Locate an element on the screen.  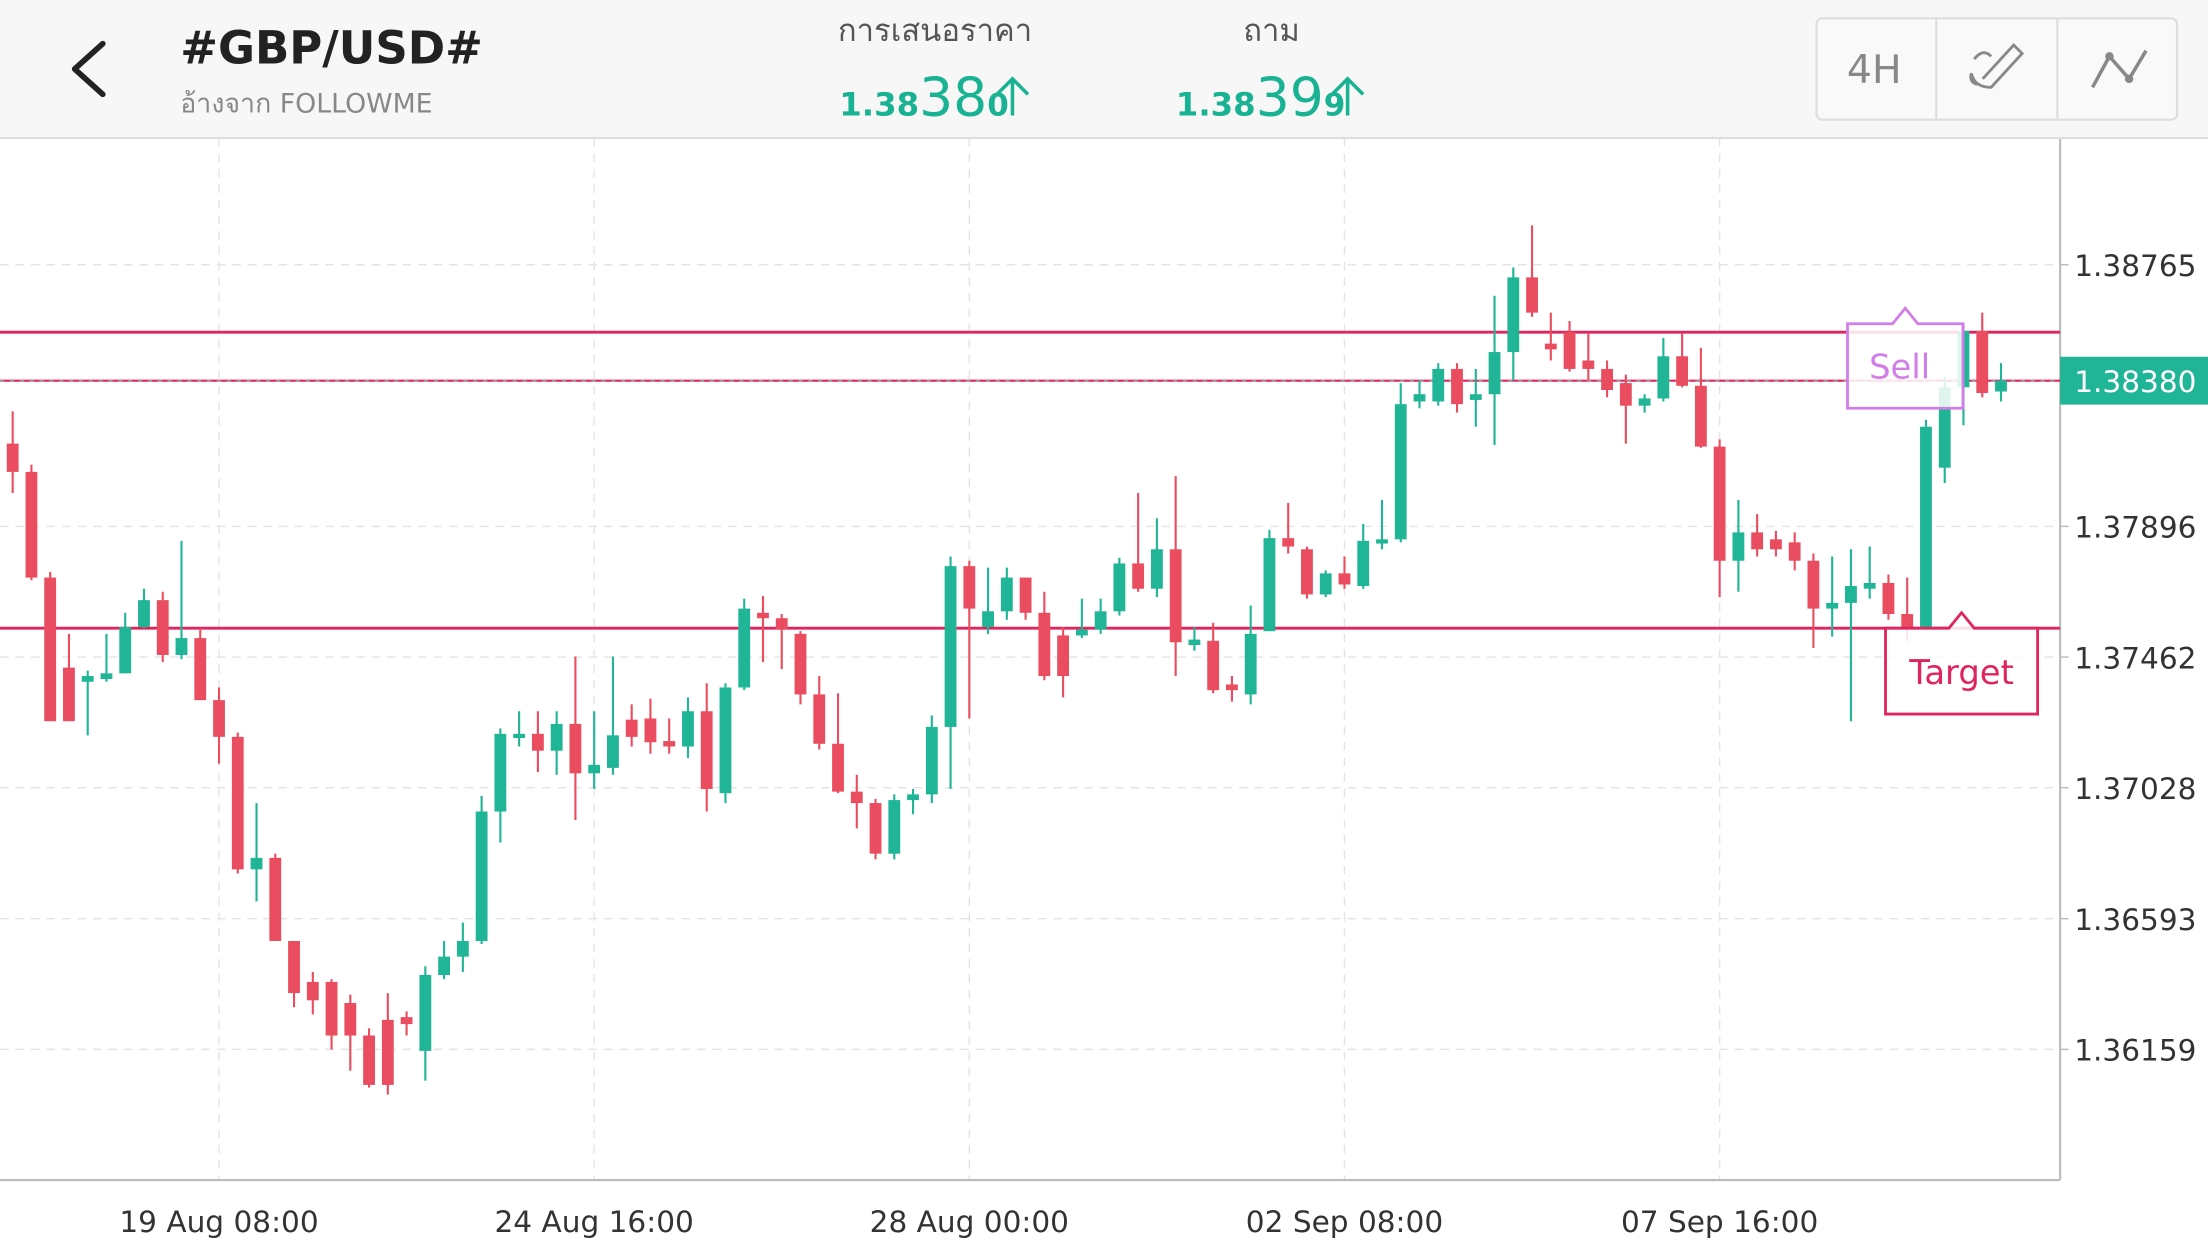
last-price-label: 1.38380 is located at coordinates (2135, 382).